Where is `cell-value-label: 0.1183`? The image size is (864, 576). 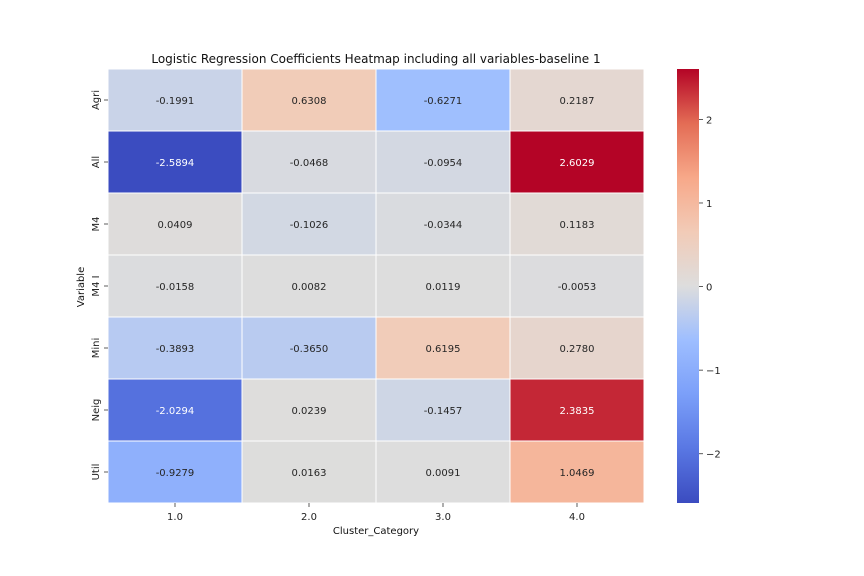 cell-value-label: 0.1183 is located at coordinates (577, 225).